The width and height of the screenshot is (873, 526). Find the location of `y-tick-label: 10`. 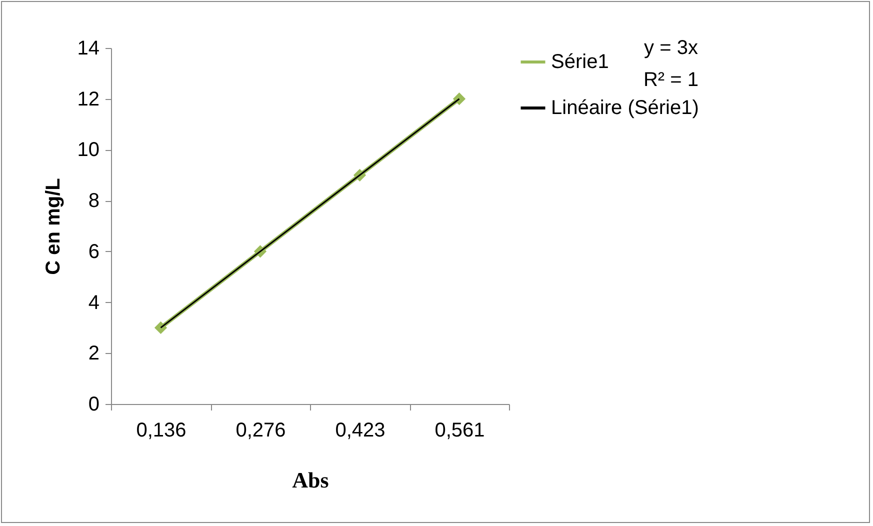

y-tick-label: 10 is located at coordinates (88, 150).